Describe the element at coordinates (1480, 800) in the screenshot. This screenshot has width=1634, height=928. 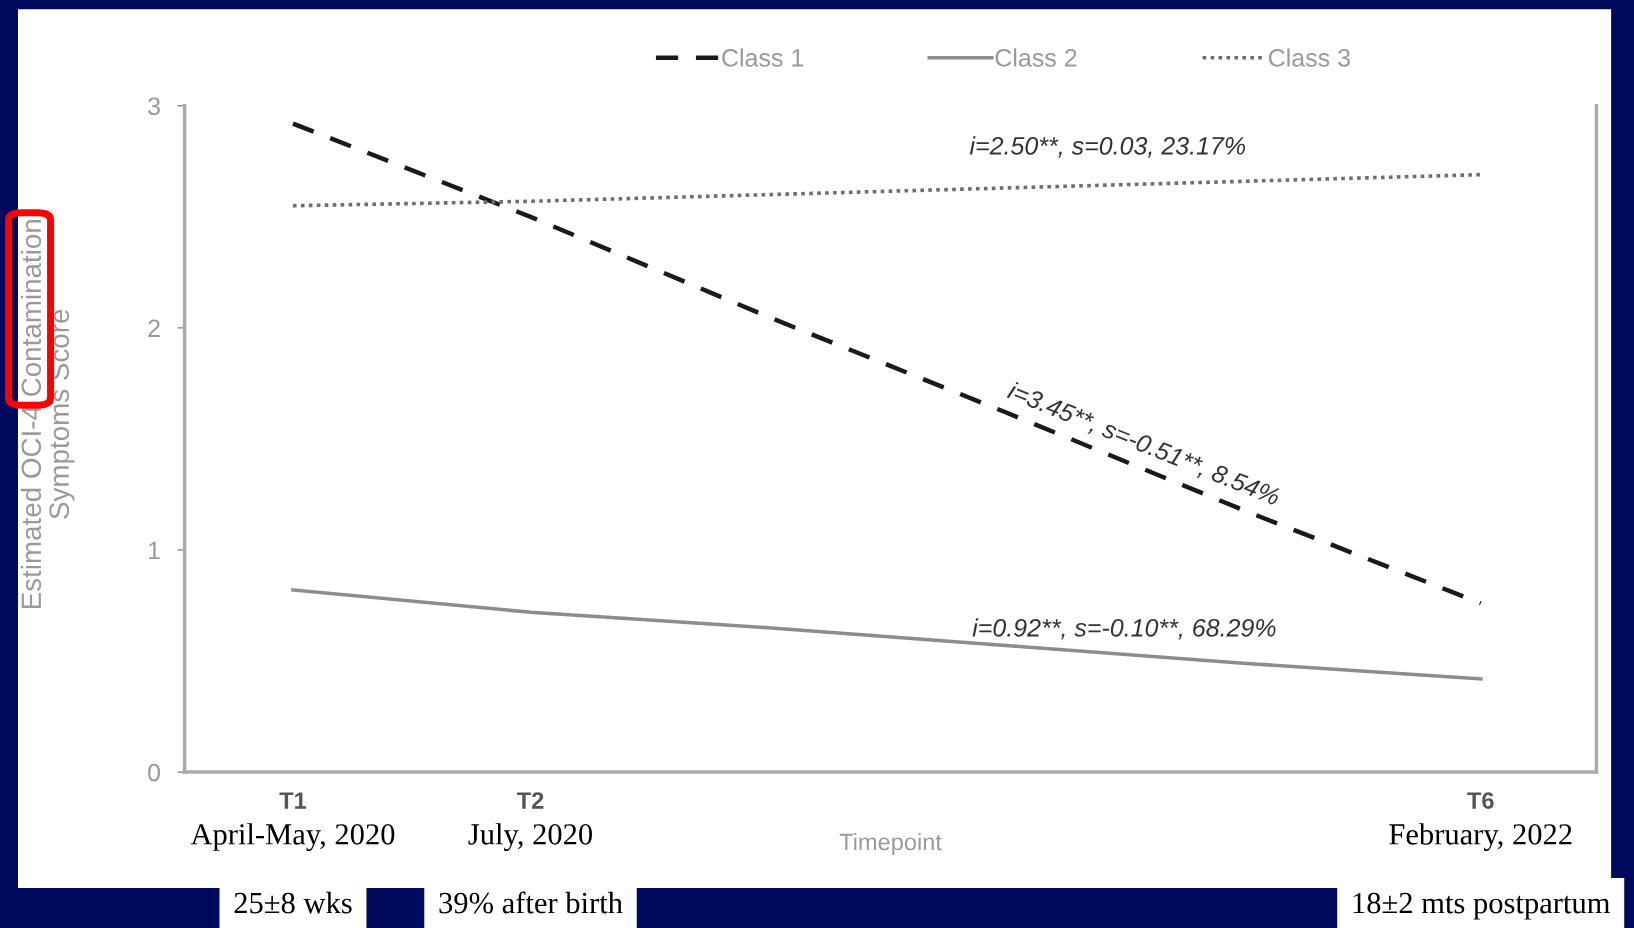
I see `x-tick-label: T6` at that location.